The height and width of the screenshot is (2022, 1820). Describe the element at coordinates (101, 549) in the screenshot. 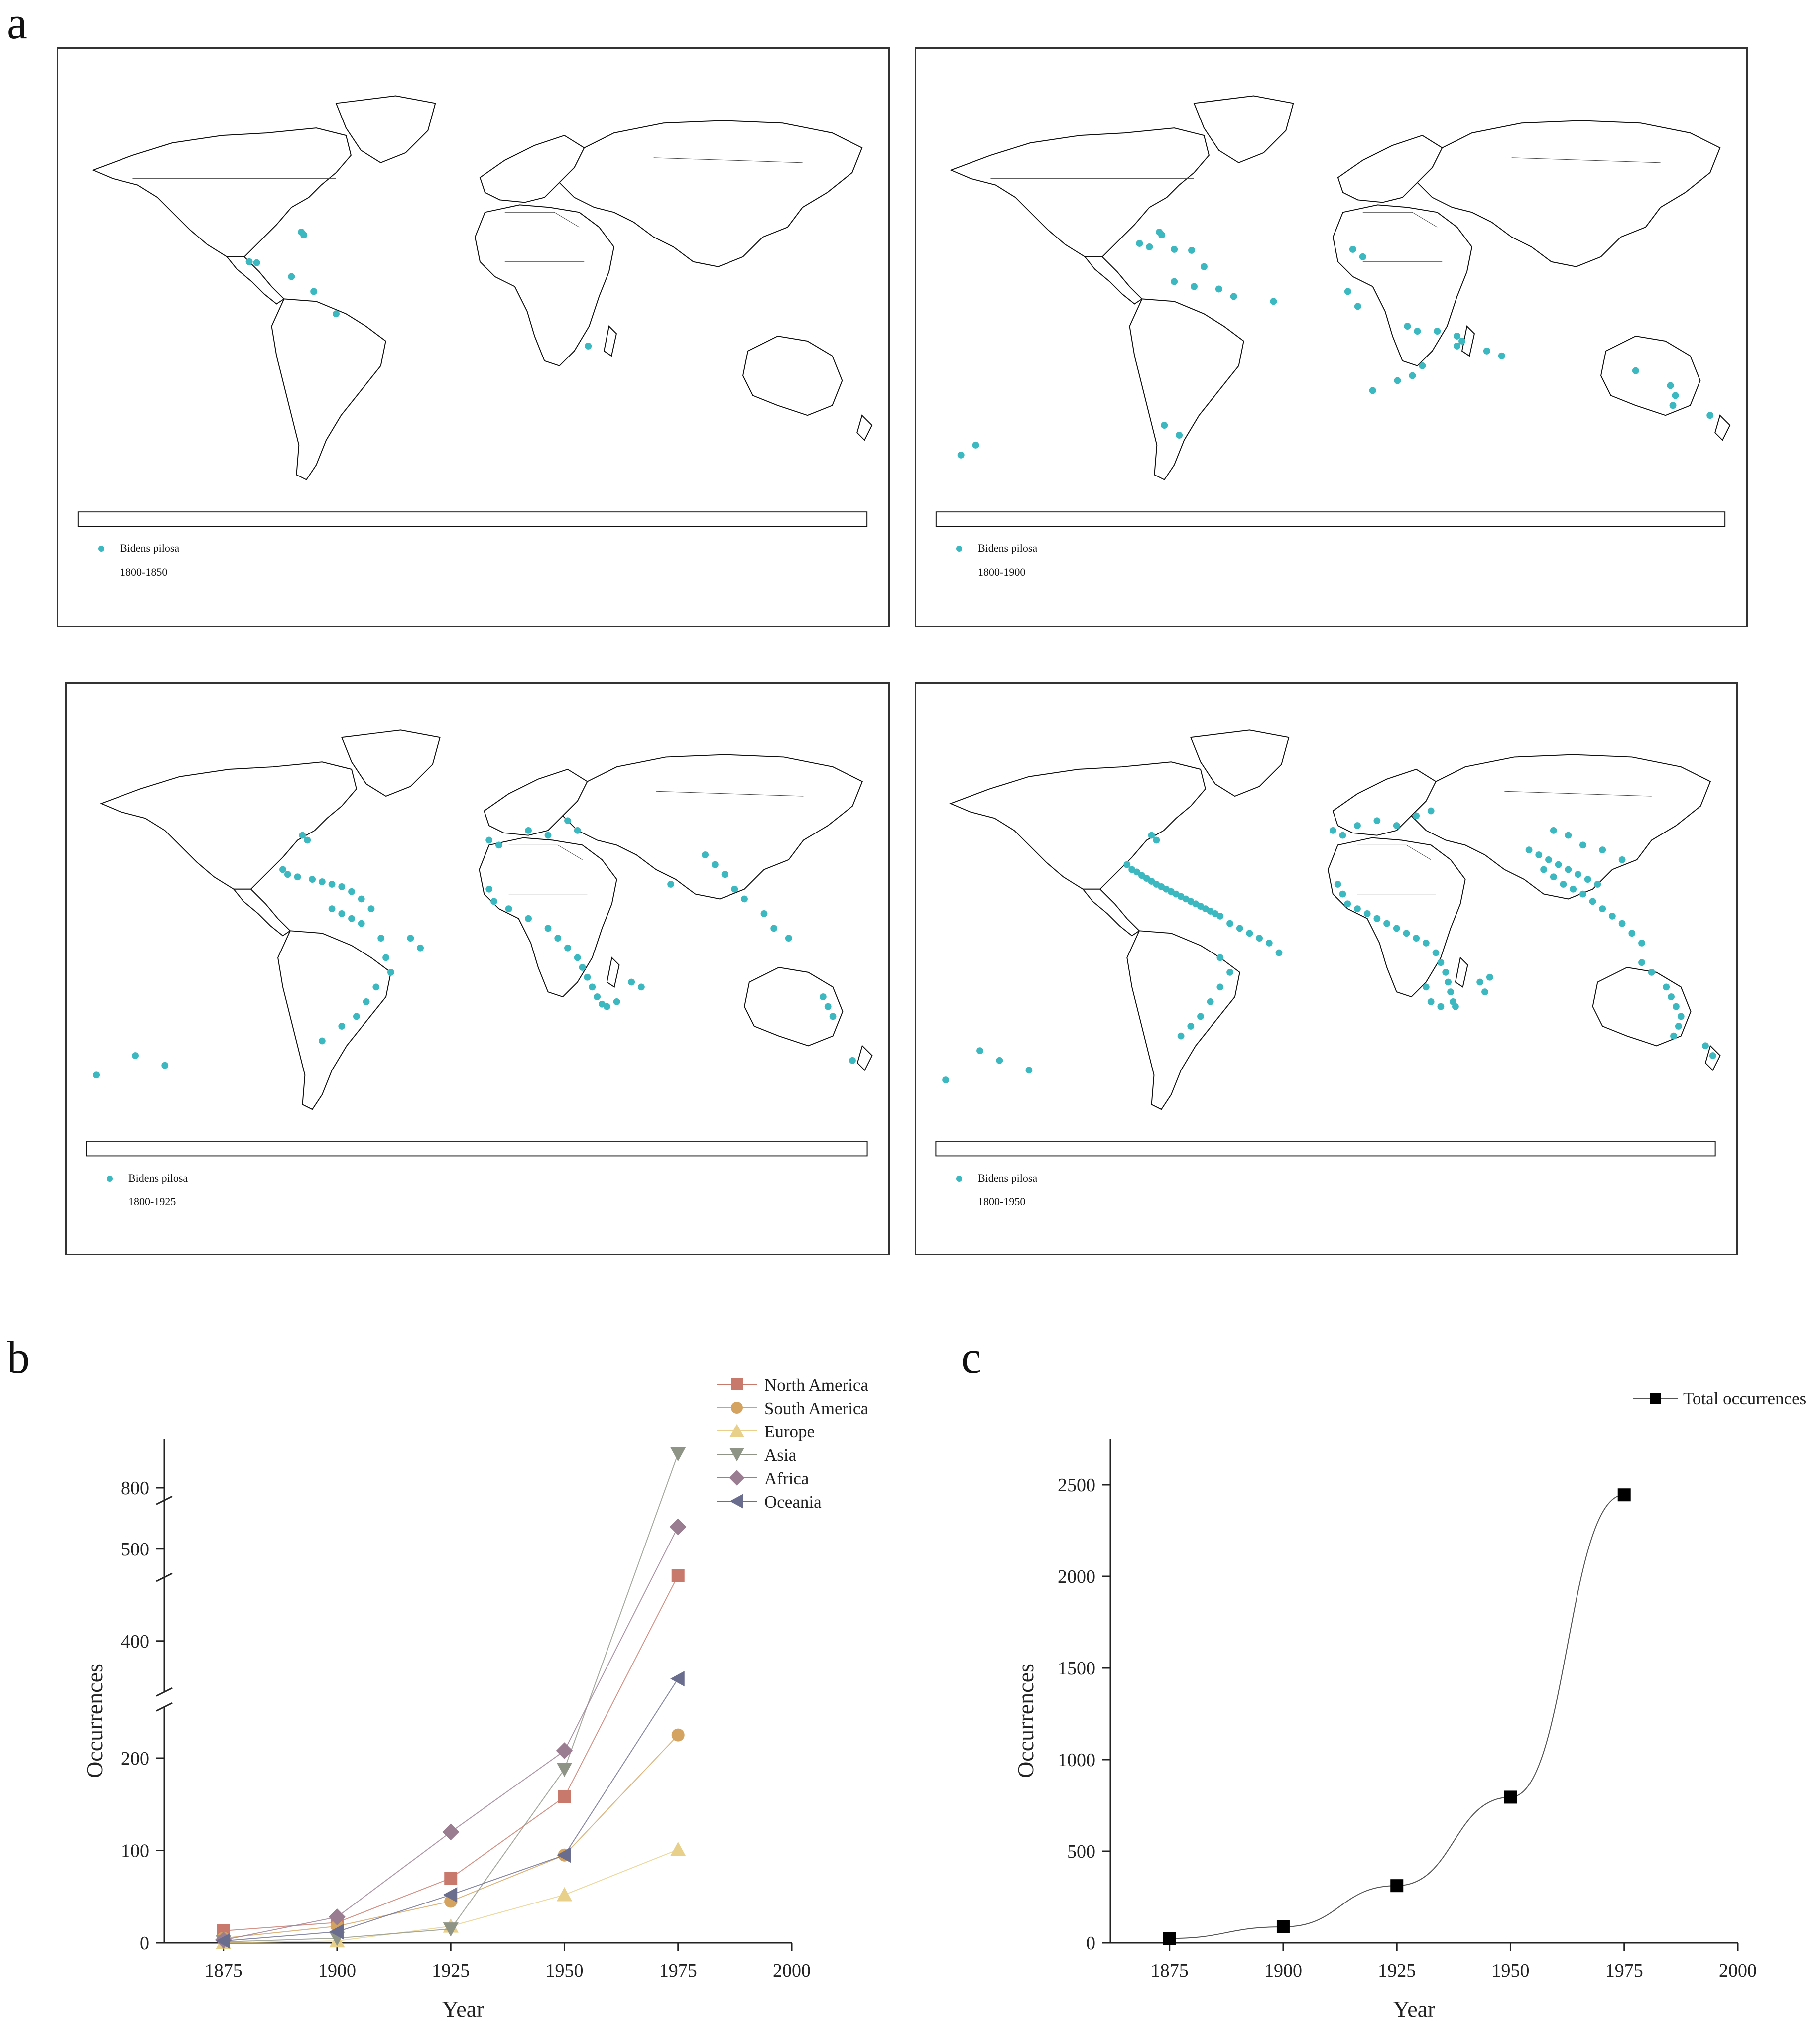

I see `legend-dot` at that location.